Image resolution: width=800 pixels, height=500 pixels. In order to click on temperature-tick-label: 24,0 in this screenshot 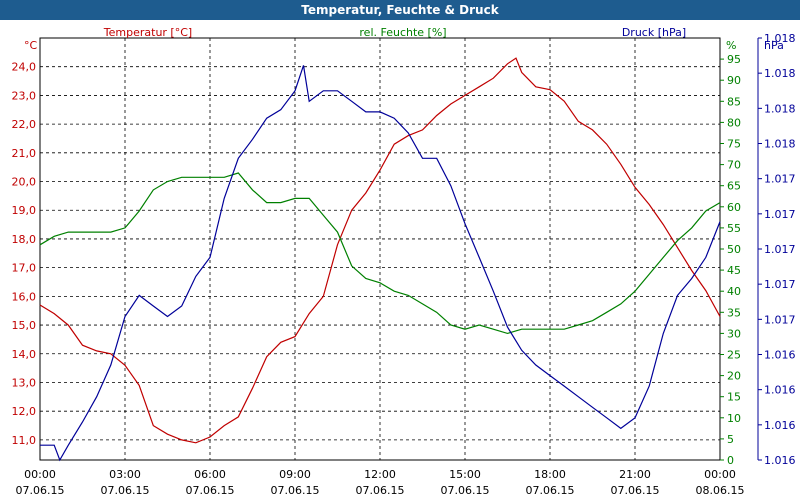, I will do `click(24, 67)`.